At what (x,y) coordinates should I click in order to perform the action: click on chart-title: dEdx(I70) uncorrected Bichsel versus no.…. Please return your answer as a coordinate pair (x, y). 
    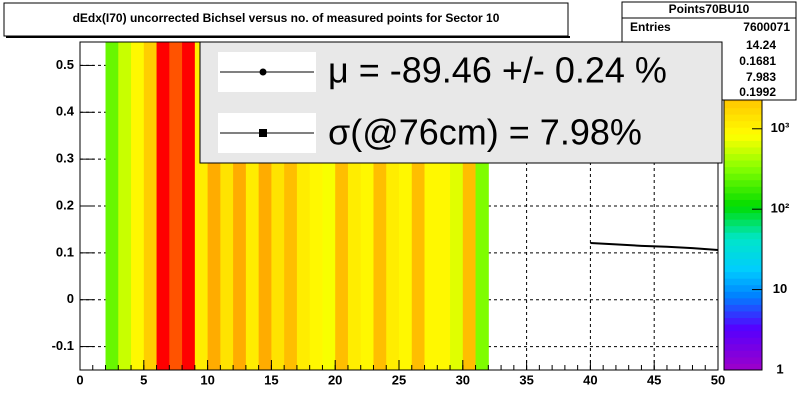
    Looking at the image, I should click on (286, 18).